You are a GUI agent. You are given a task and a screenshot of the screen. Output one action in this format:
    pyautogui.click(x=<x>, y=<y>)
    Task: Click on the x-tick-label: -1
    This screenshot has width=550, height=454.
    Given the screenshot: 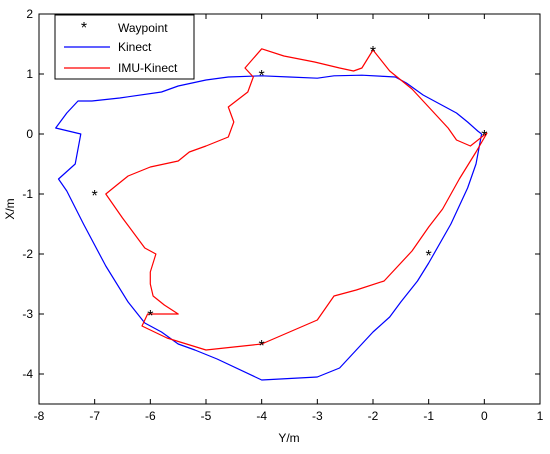 What is the action you would take?
    pyautogui.click(x=428, y=416)
    